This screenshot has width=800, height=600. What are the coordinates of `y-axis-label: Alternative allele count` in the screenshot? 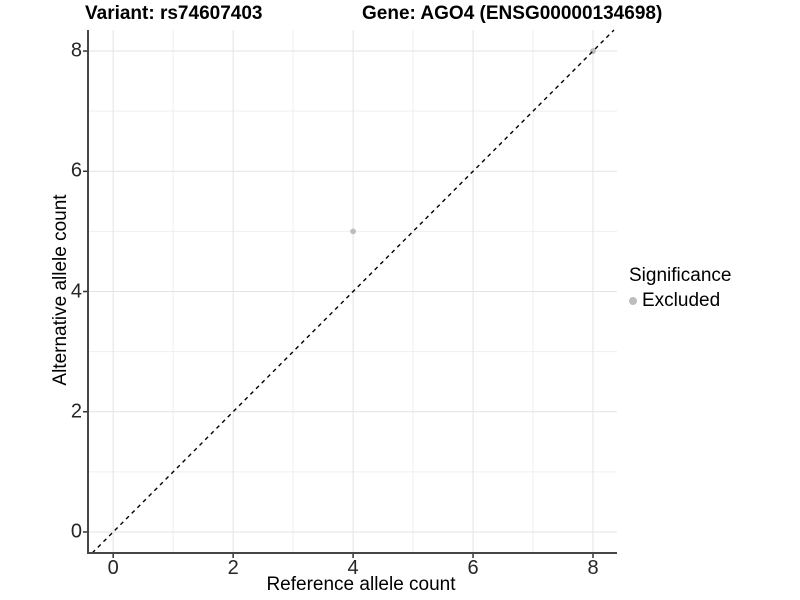 It's located at (60, 290).